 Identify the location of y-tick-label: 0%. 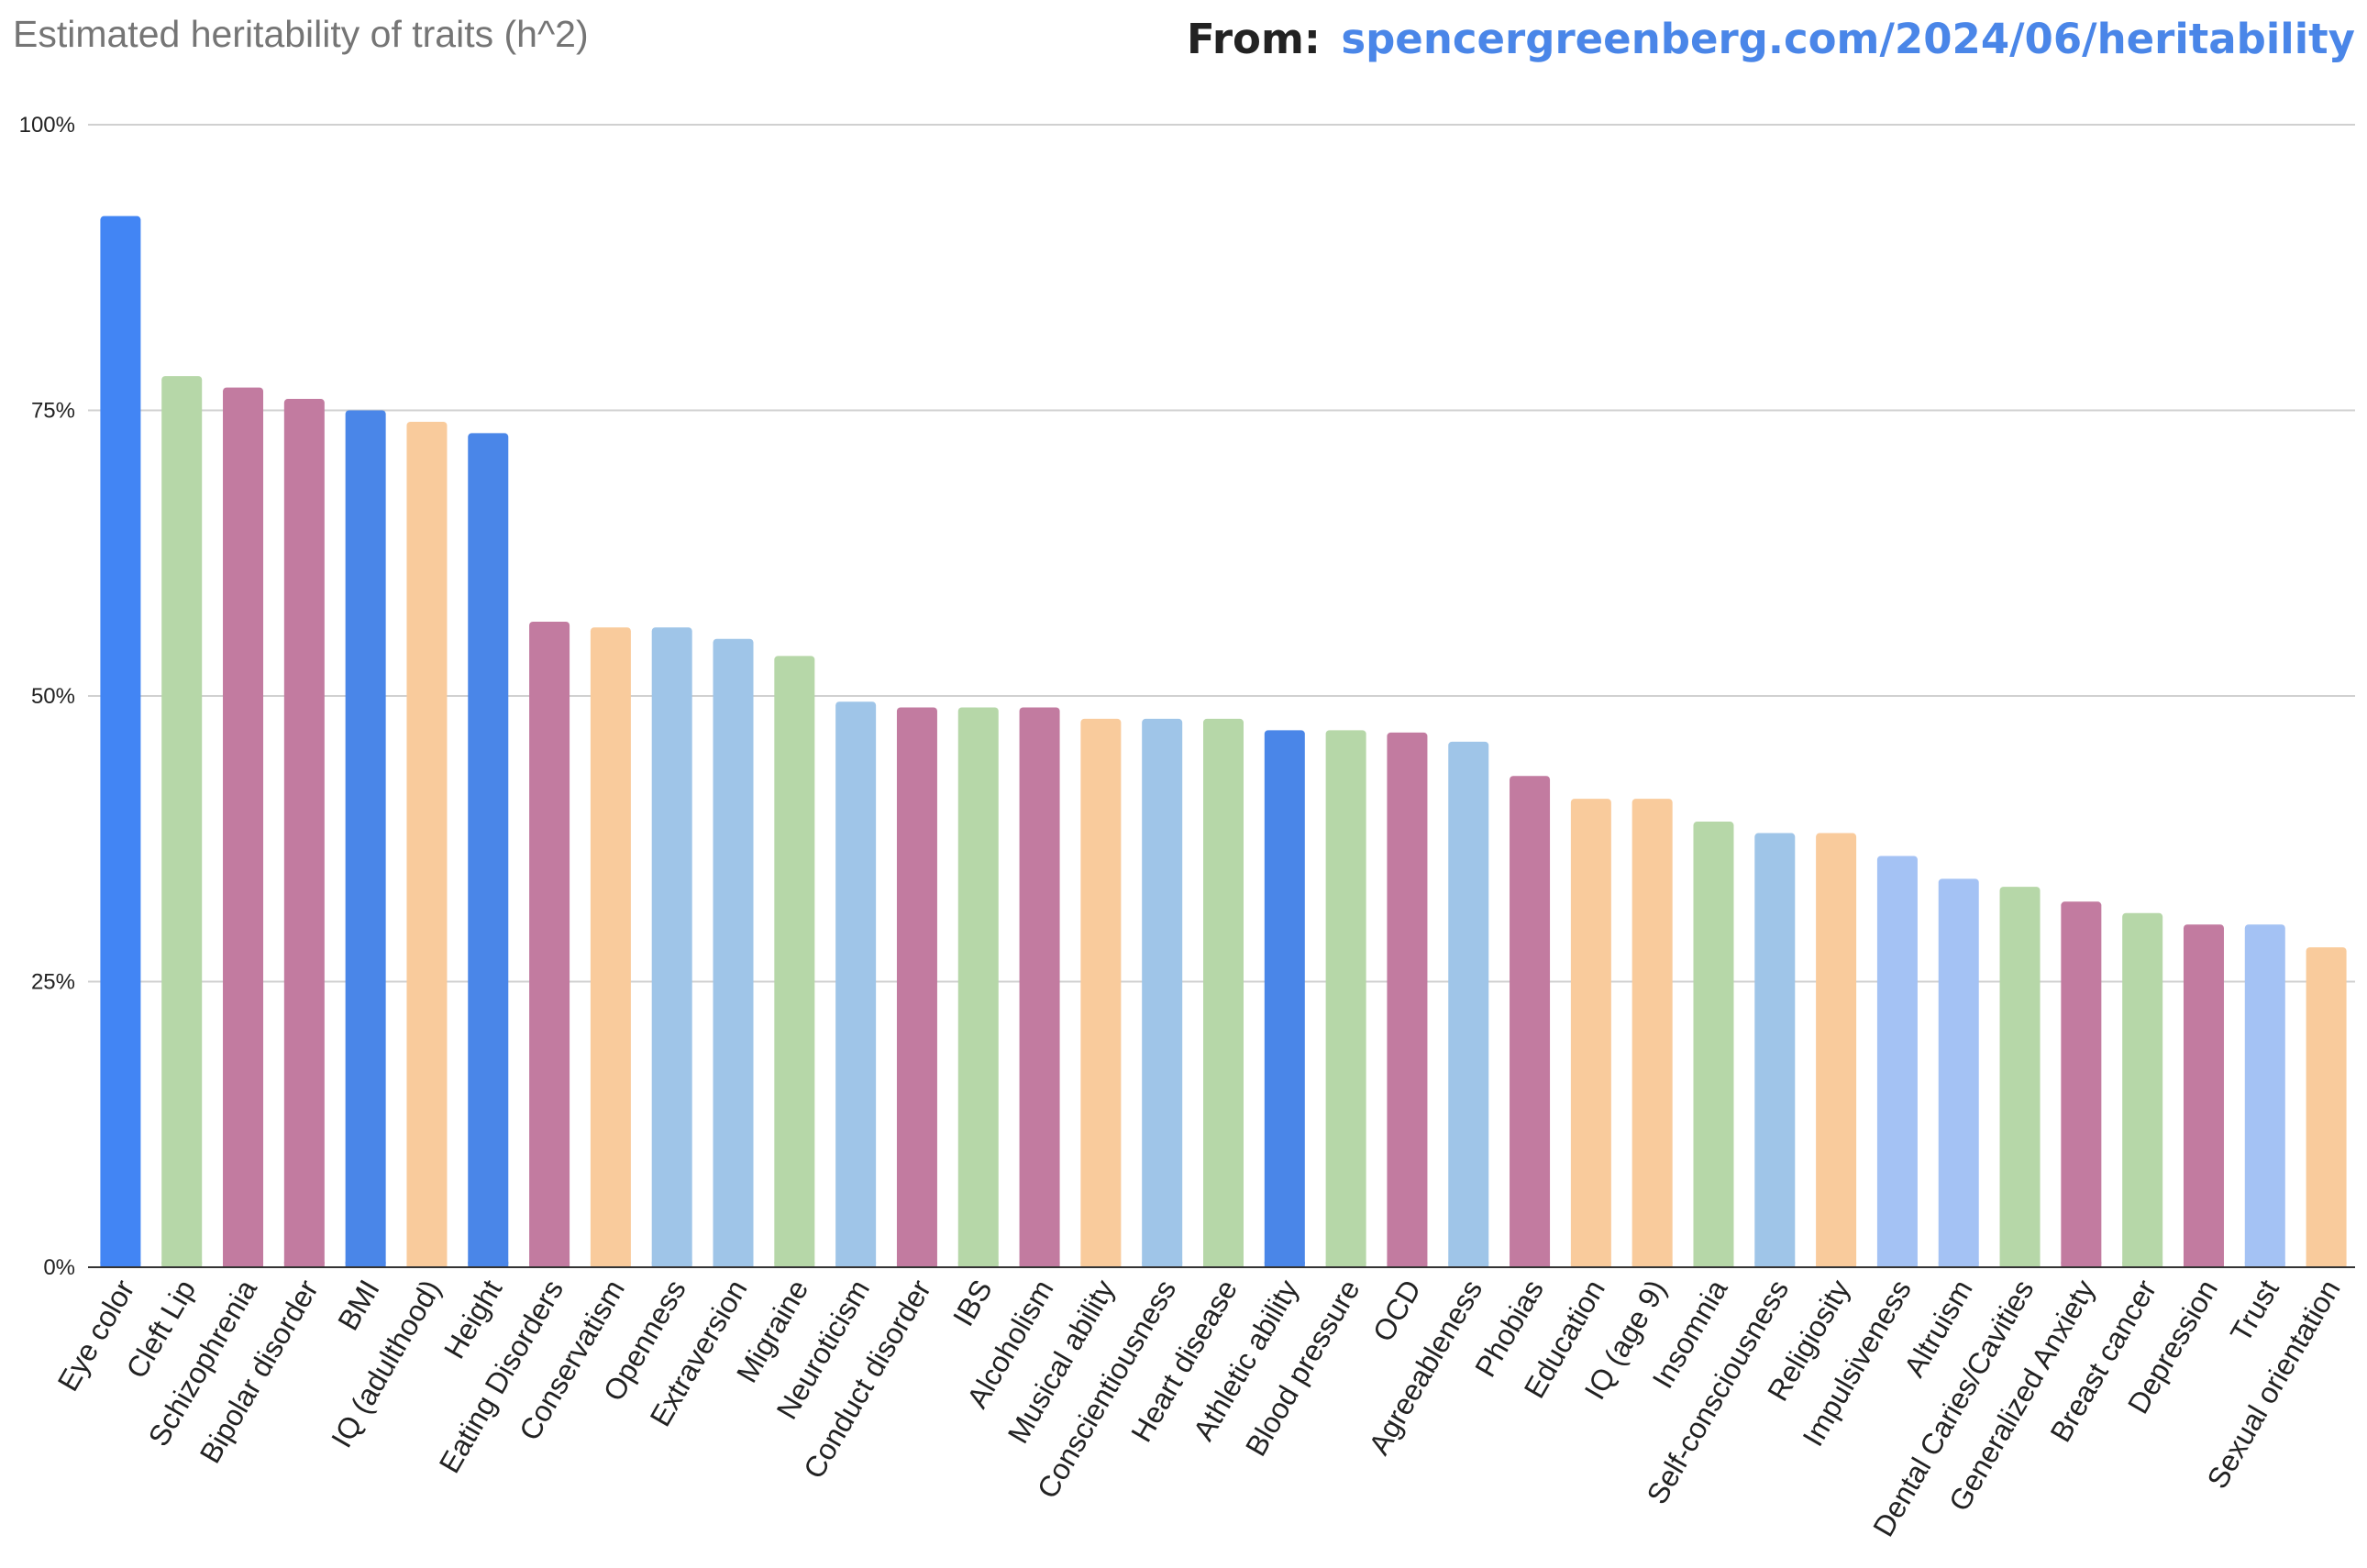
(59, 1267).